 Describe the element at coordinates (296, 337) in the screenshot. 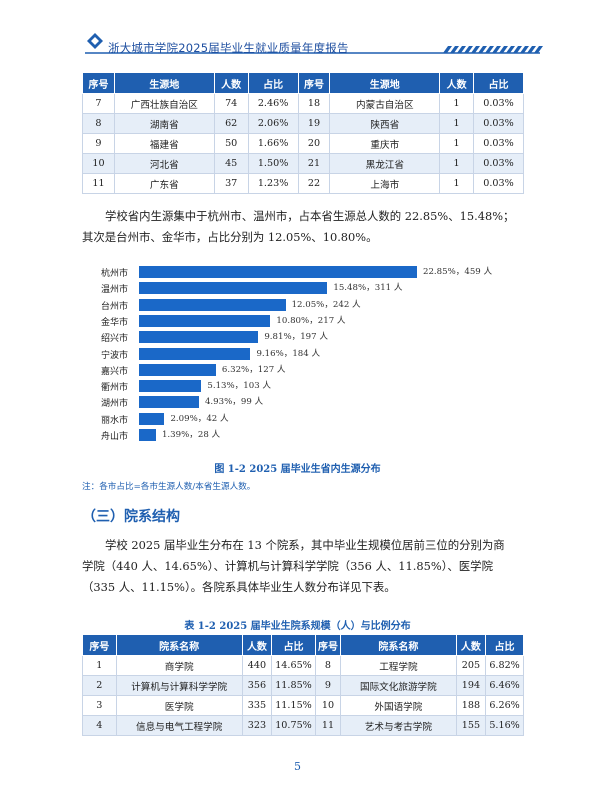

I see `chart-data-label: 9.81%，197 人` at that location.